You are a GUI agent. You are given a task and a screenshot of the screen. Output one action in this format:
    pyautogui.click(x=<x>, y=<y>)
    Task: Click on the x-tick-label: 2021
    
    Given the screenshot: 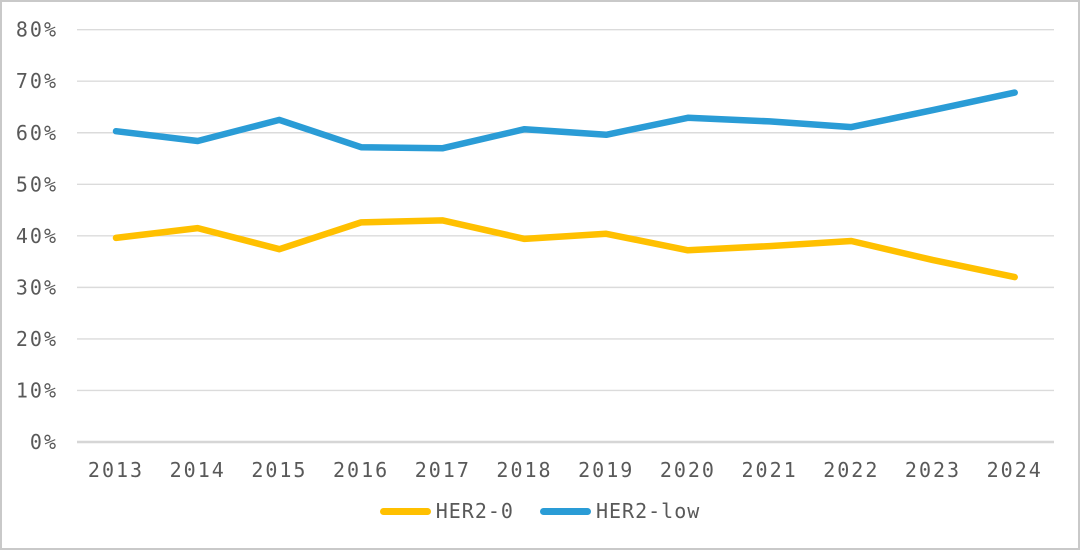 What is the action you would take?
    pyautogui.click(x=770, y=470)
    